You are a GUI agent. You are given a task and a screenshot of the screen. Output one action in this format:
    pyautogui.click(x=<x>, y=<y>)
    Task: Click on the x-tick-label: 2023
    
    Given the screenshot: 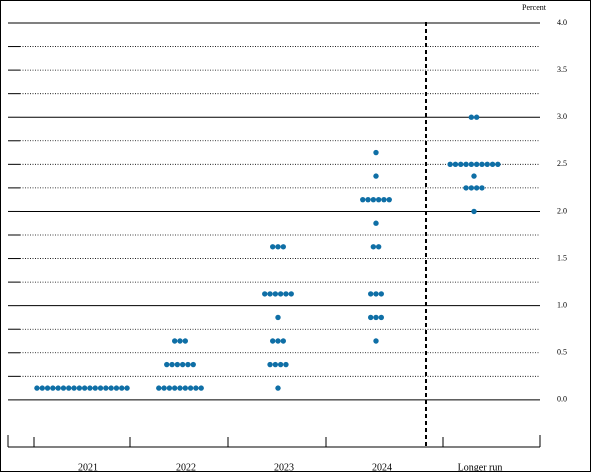 What is the action you would take?
    pyautogui.click(x=284, y=467)
    